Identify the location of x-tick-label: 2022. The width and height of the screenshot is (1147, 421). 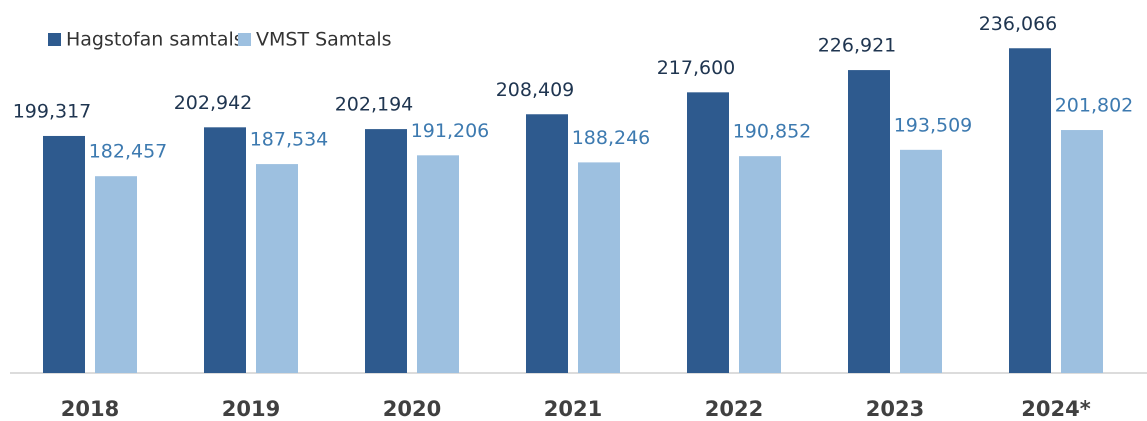
(734, 409).